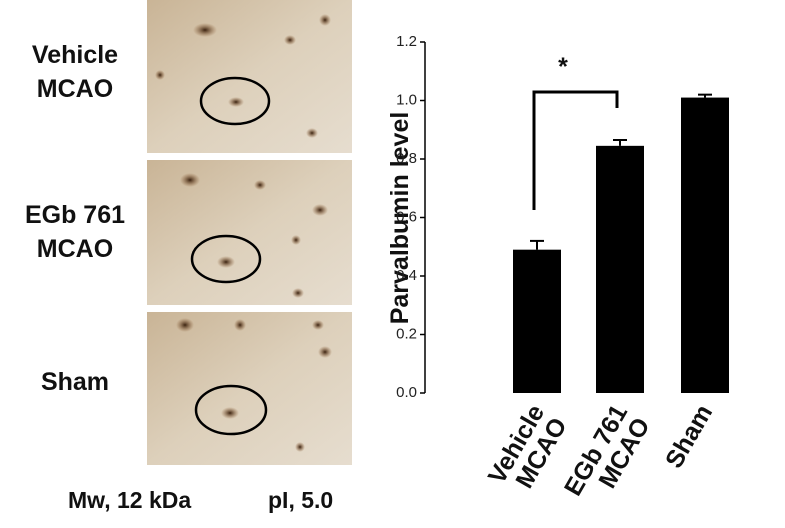 The image size is (785, 528). What do you see at coordinates (406, 216) in the screenshot?
I see `y-tick-label: 0.6` at bounding box center [406, 216].